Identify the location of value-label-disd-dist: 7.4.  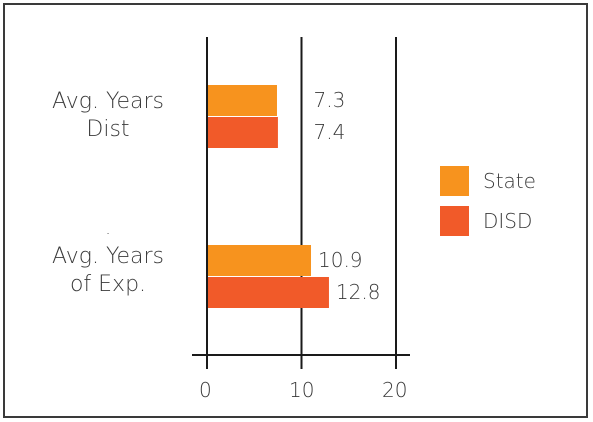
(329, 132).